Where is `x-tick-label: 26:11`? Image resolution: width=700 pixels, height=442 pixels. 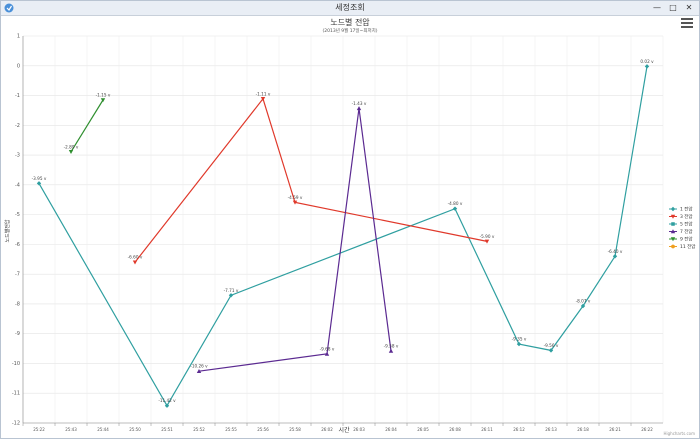
x-tick-label: 26:11 is located at coordinates (487, 429).